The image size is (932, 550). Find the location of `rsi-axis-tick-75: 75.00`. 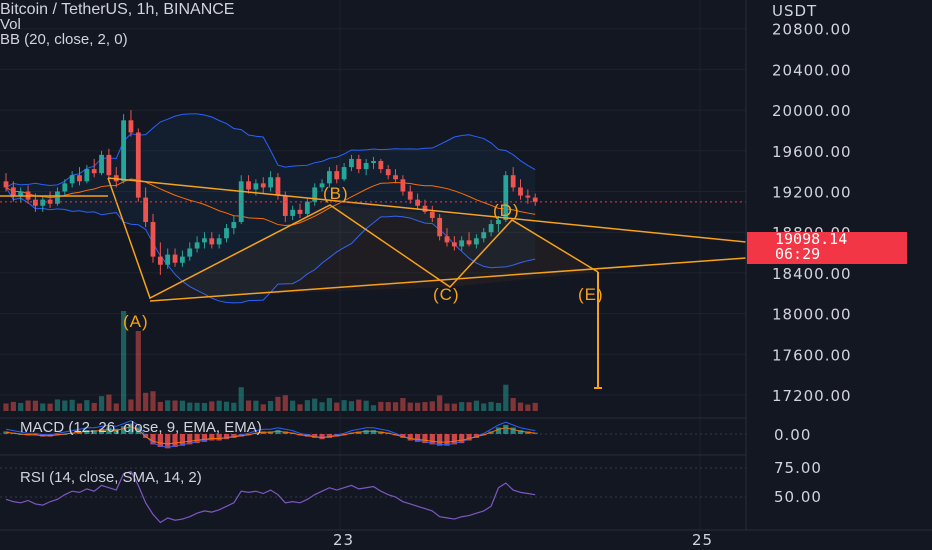

rsi-axis-tick-75: 75.00 is located at coordinates (798, 468).